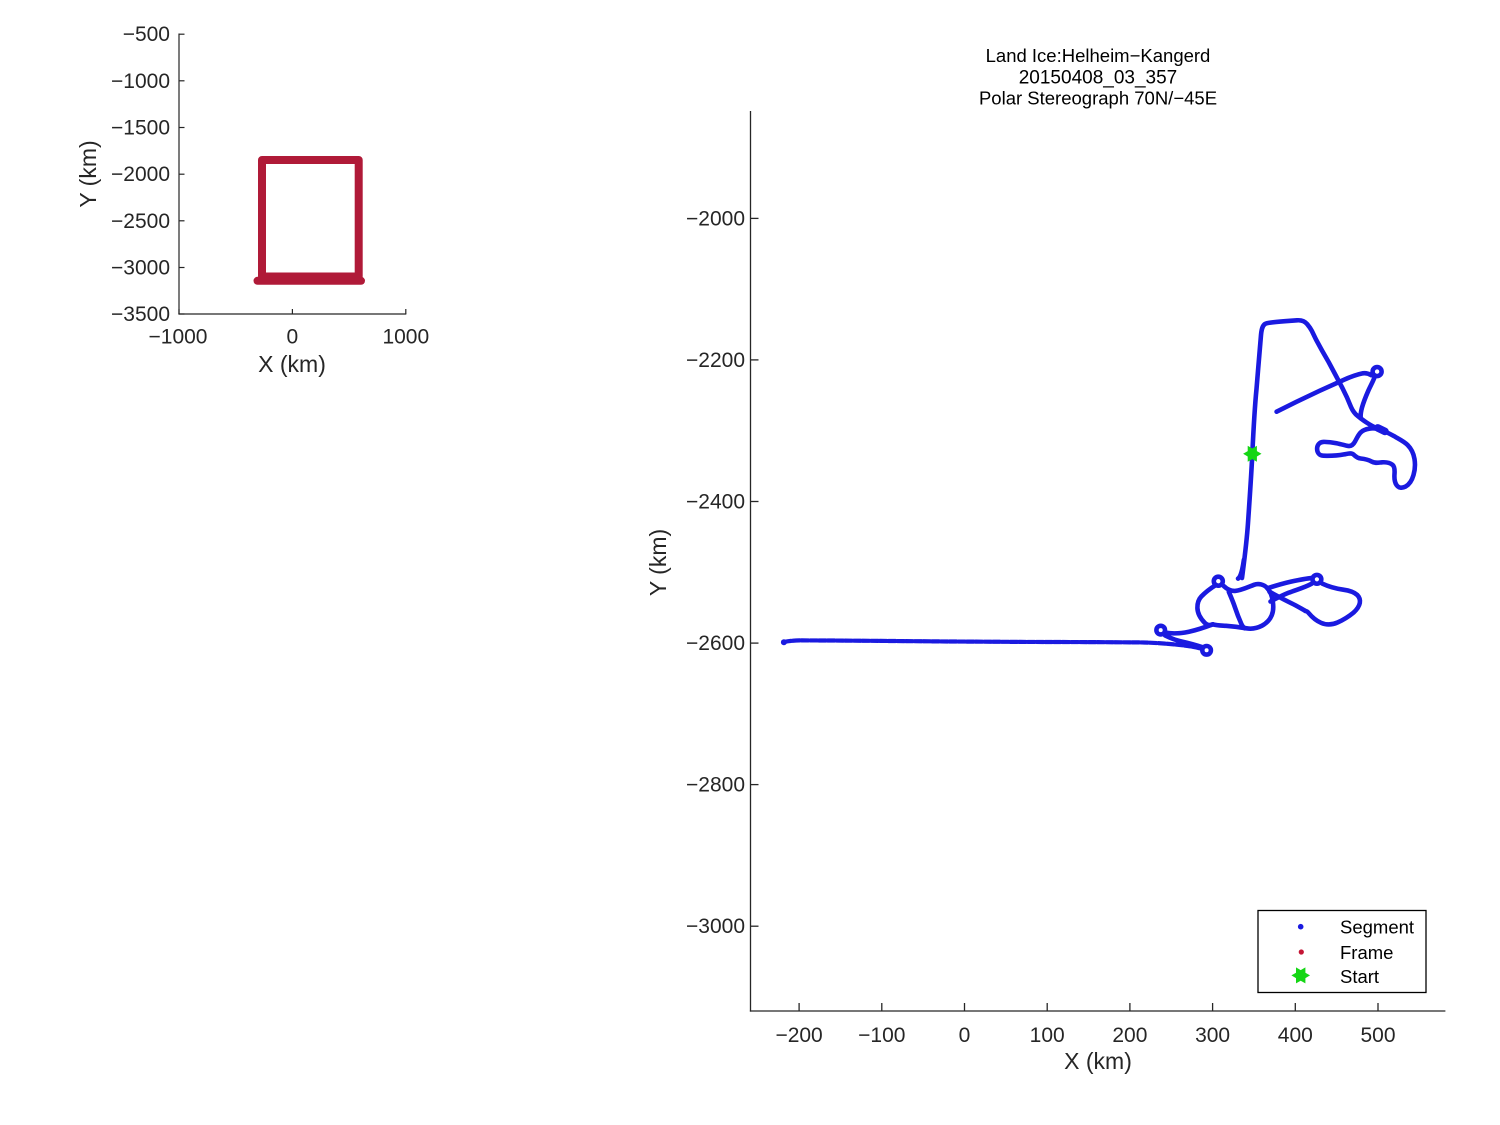 The height and width of the screenshot is (1125, 1500). I want to click on svg-text: Land Ice:Helheim−Kangerd, so click(1098, 55).